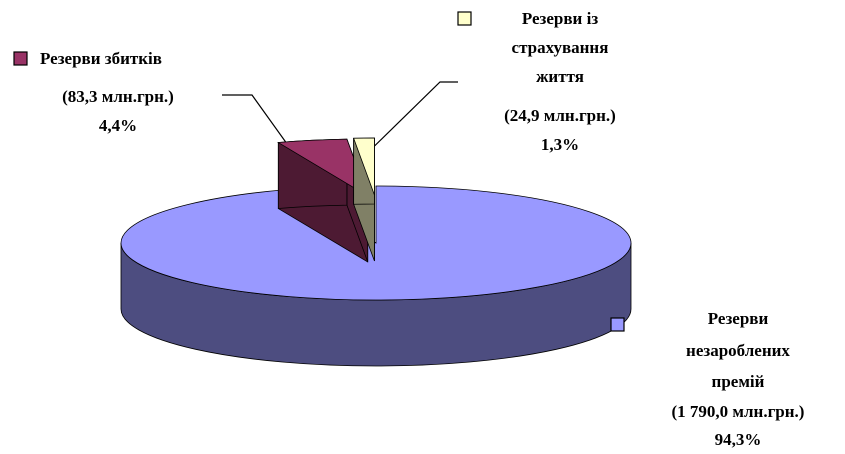 Image resolution: width=845 pixels, height=454 pixels. What do you see at coordinates (118, 125) in the screenshot?
I see `value-label: 4,4%` at bounding box center [118, 125].